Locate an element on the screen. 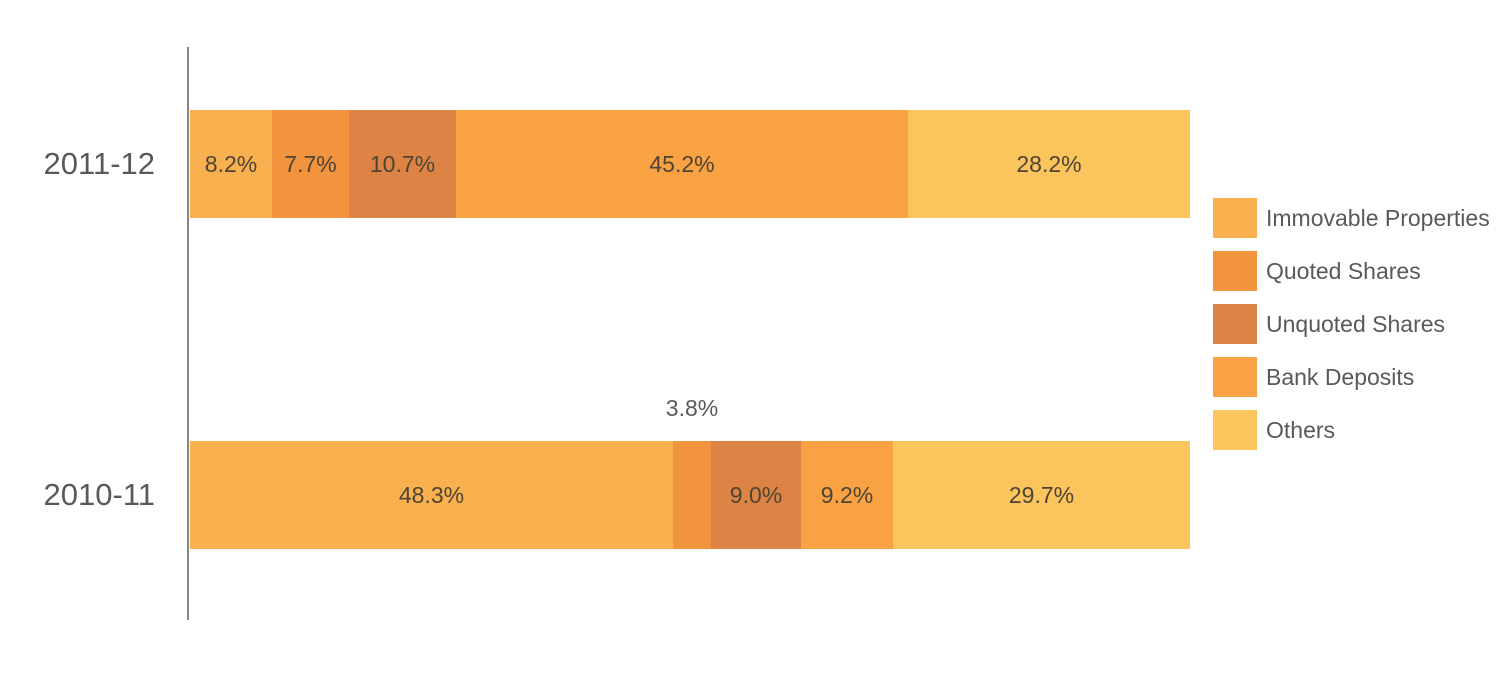  segment-value-label: 7.7% is located at coordinates (310, 163).